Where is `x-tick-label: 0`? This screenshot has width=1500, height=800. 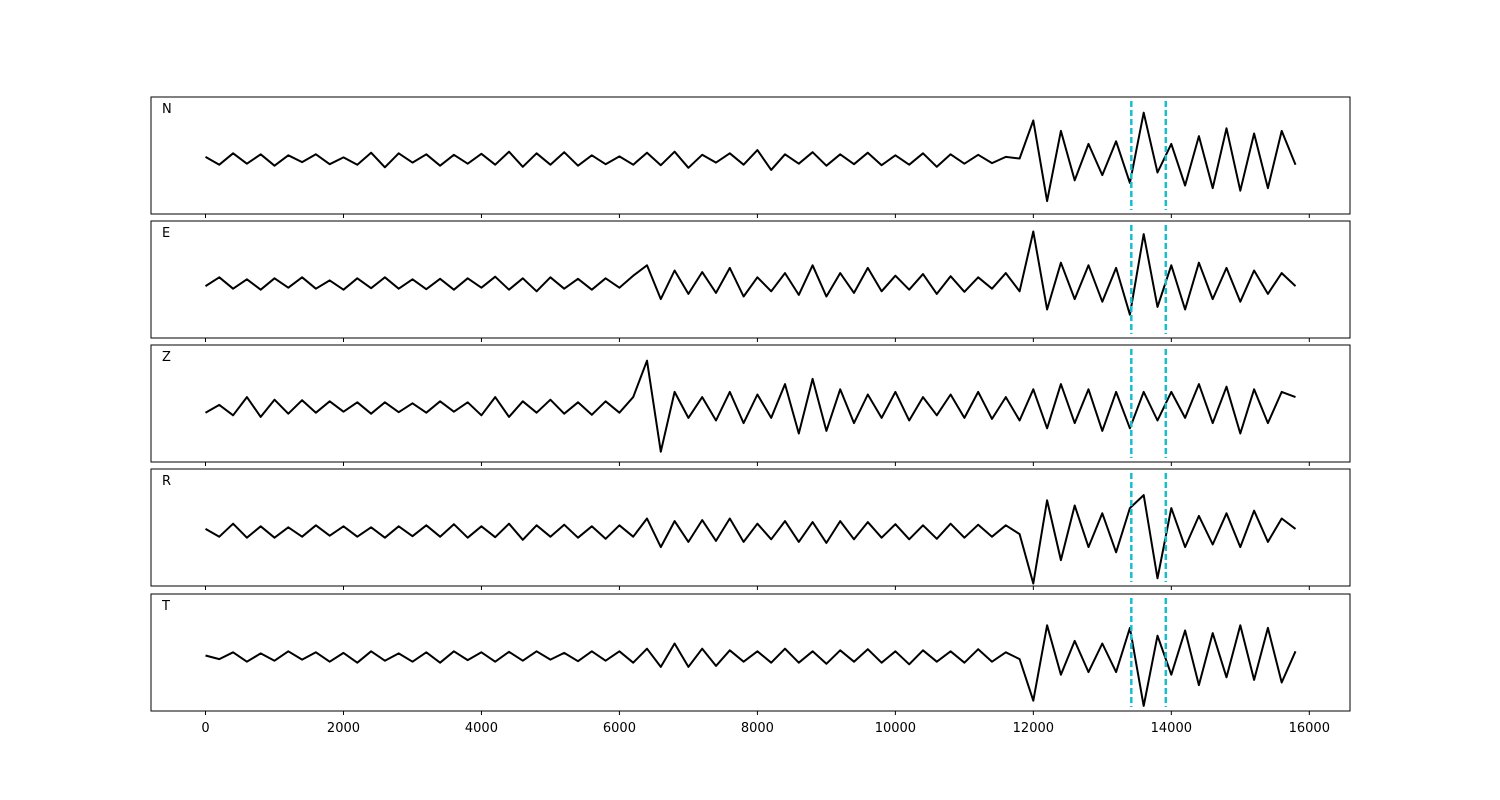 x-tick-label: 0 is located at coordinates (205, 728).